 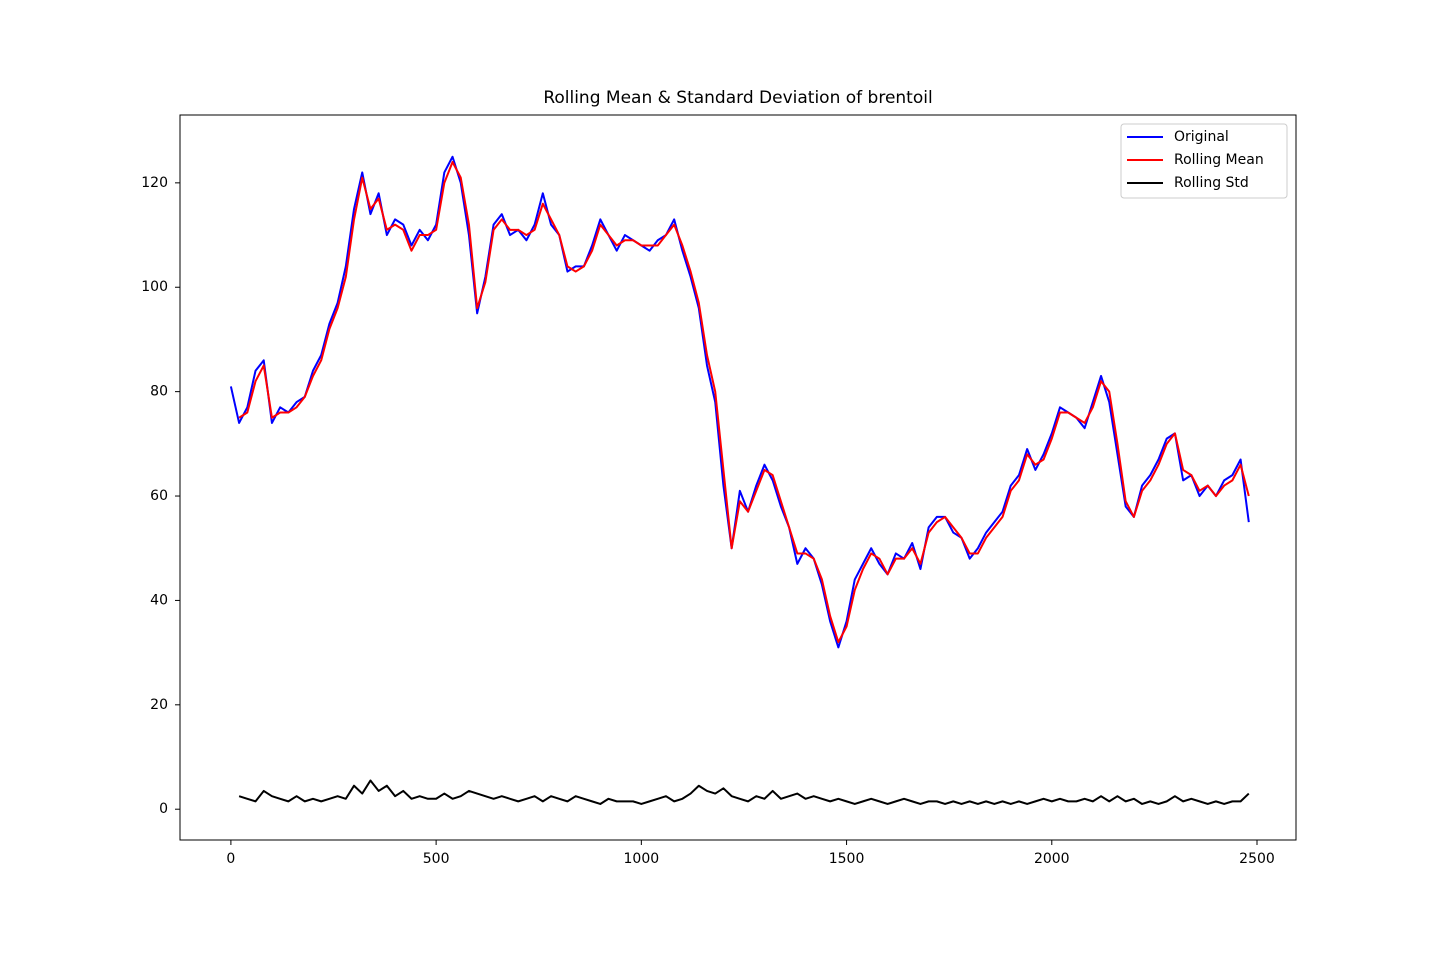 What do you see at coordinates (436, 859) in the screenshot?
I see `x-tick-label: 500` at bounding box center [436, 859].